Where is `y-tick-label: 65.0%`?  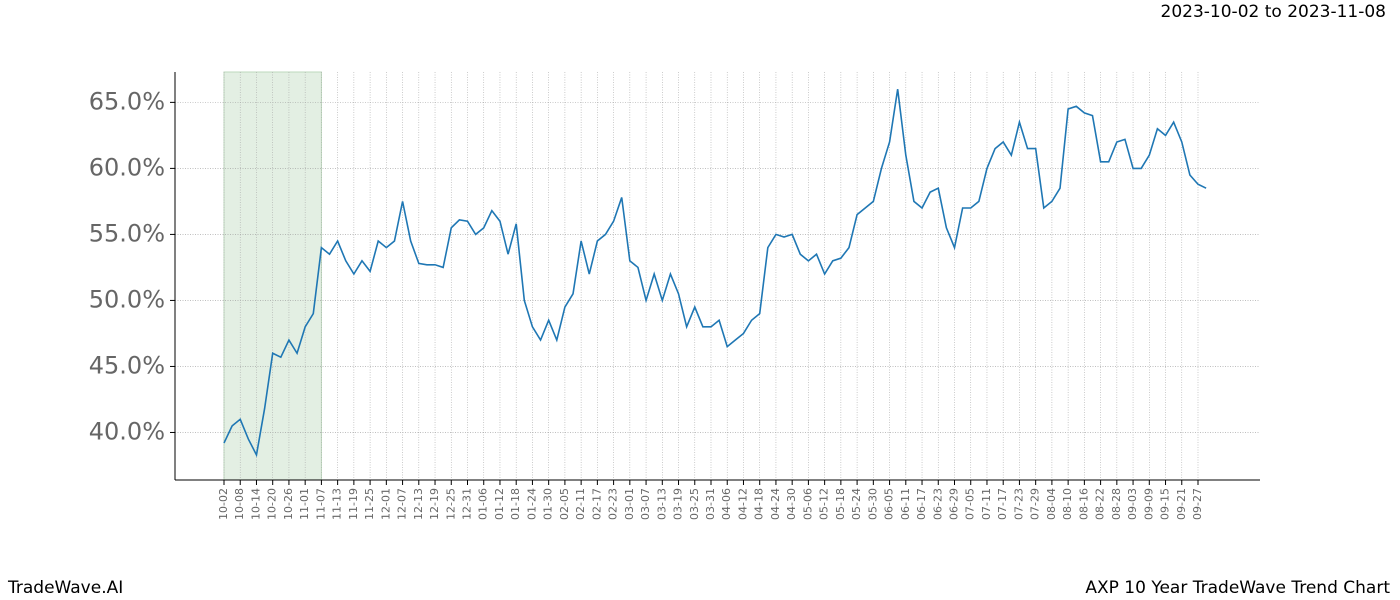 y-tick-label: 65.0% is located at coordinates (127, 101).